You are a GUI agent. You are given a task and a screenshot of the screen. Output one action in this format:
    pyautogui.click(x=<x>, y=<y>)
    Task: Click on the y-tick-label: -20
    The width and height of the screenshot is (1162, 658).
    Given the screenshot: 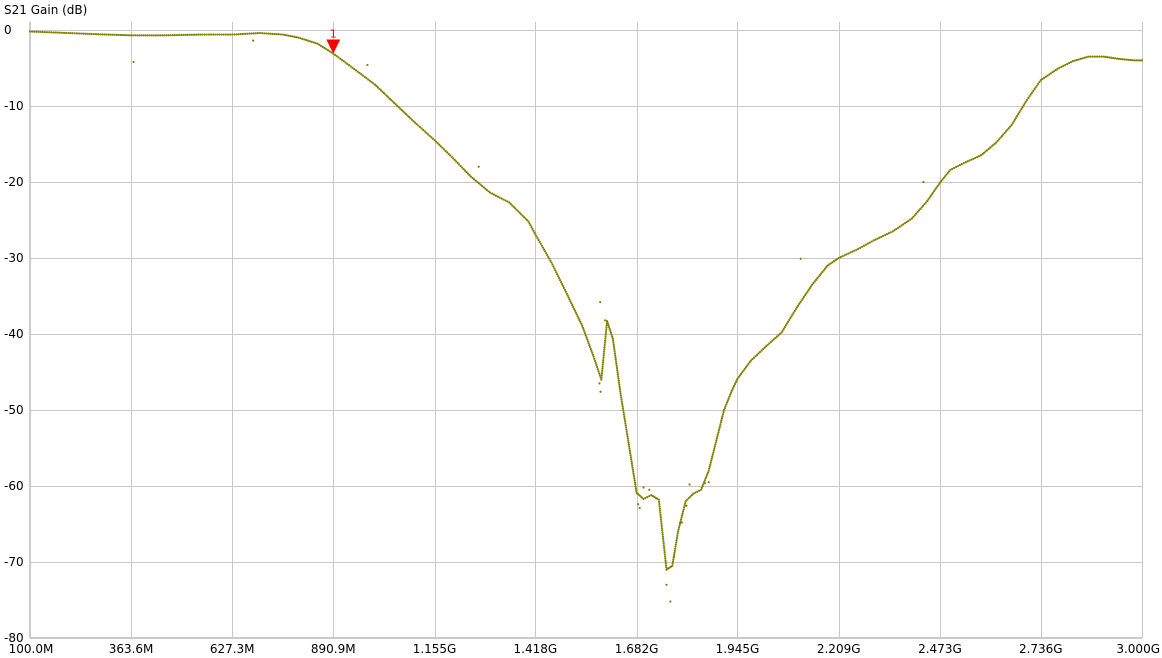 What is the action you would take?
    pyautogui.click(x=14, y=182)
    